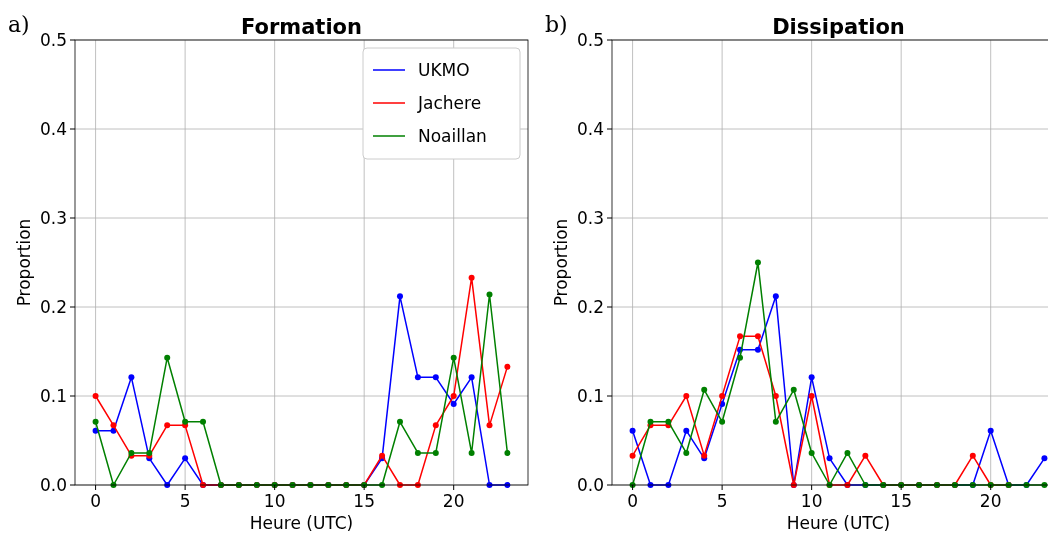 This screenshot has height=536, width=1056. I want to click on legend-label: Jachere, so click(449, 103).